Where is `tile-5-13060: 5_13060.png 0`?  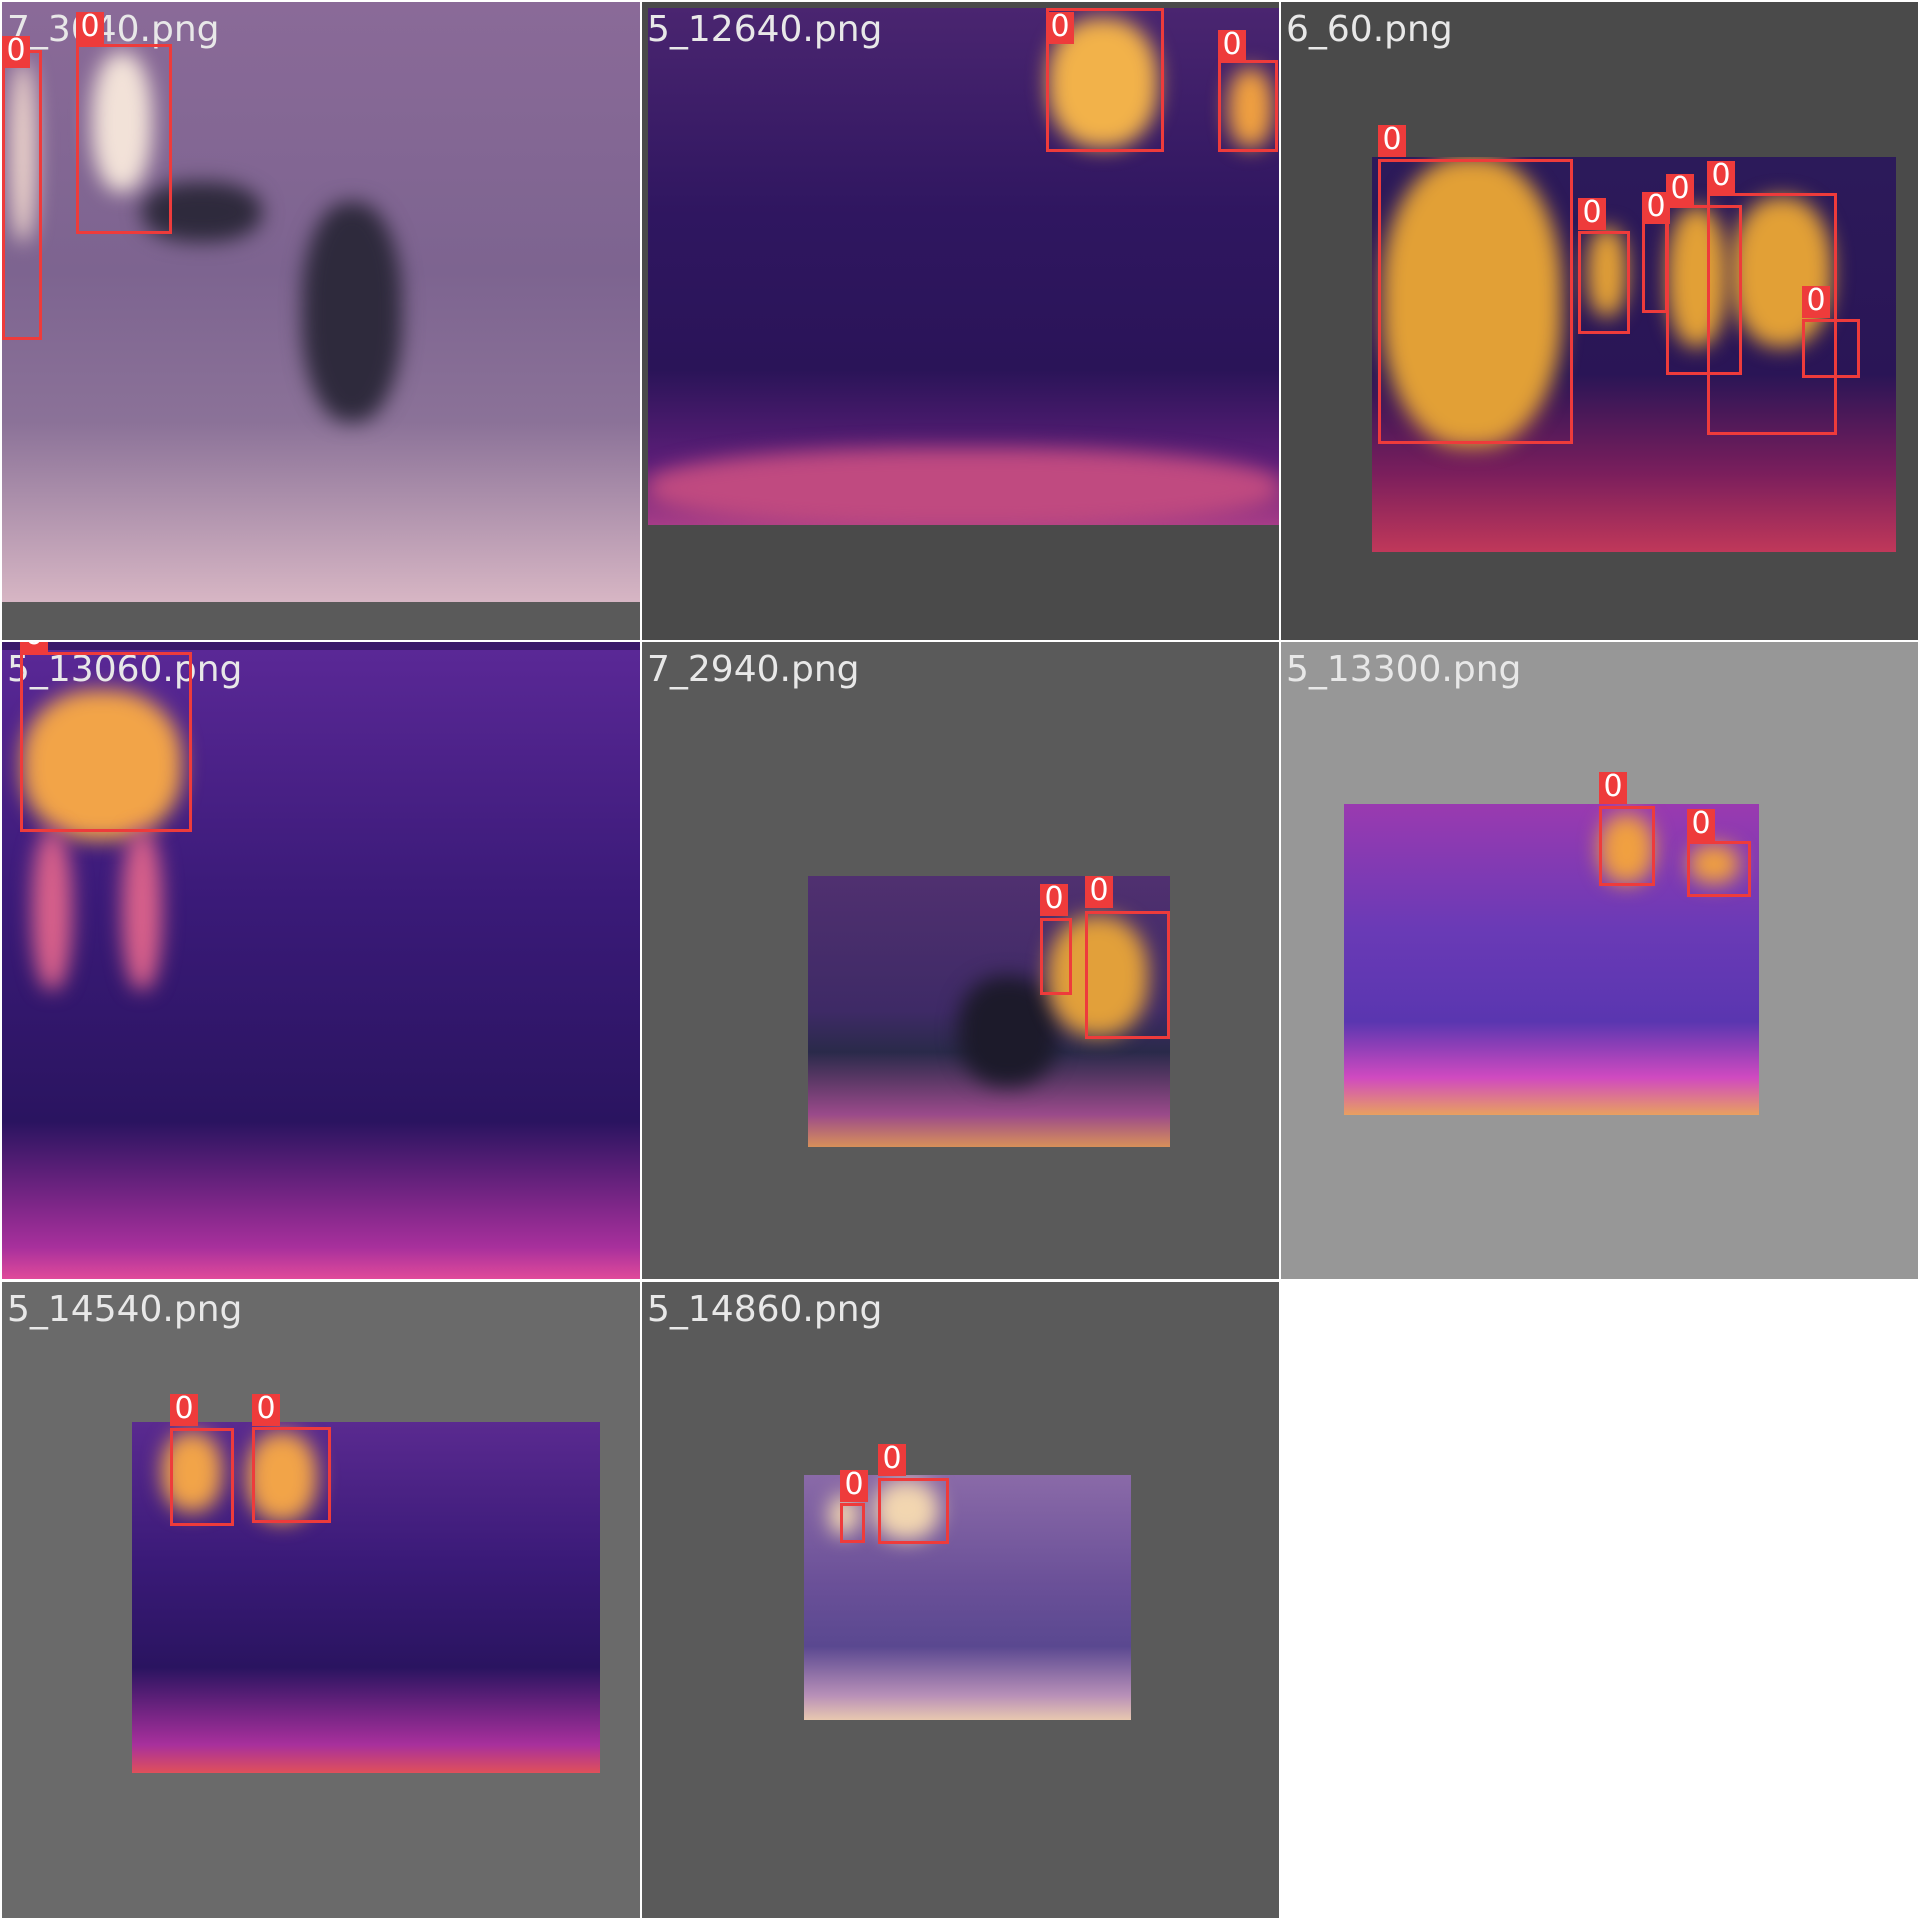
tile-5-13060: 5_13060.png 0 is located at coordinates (321, 960).